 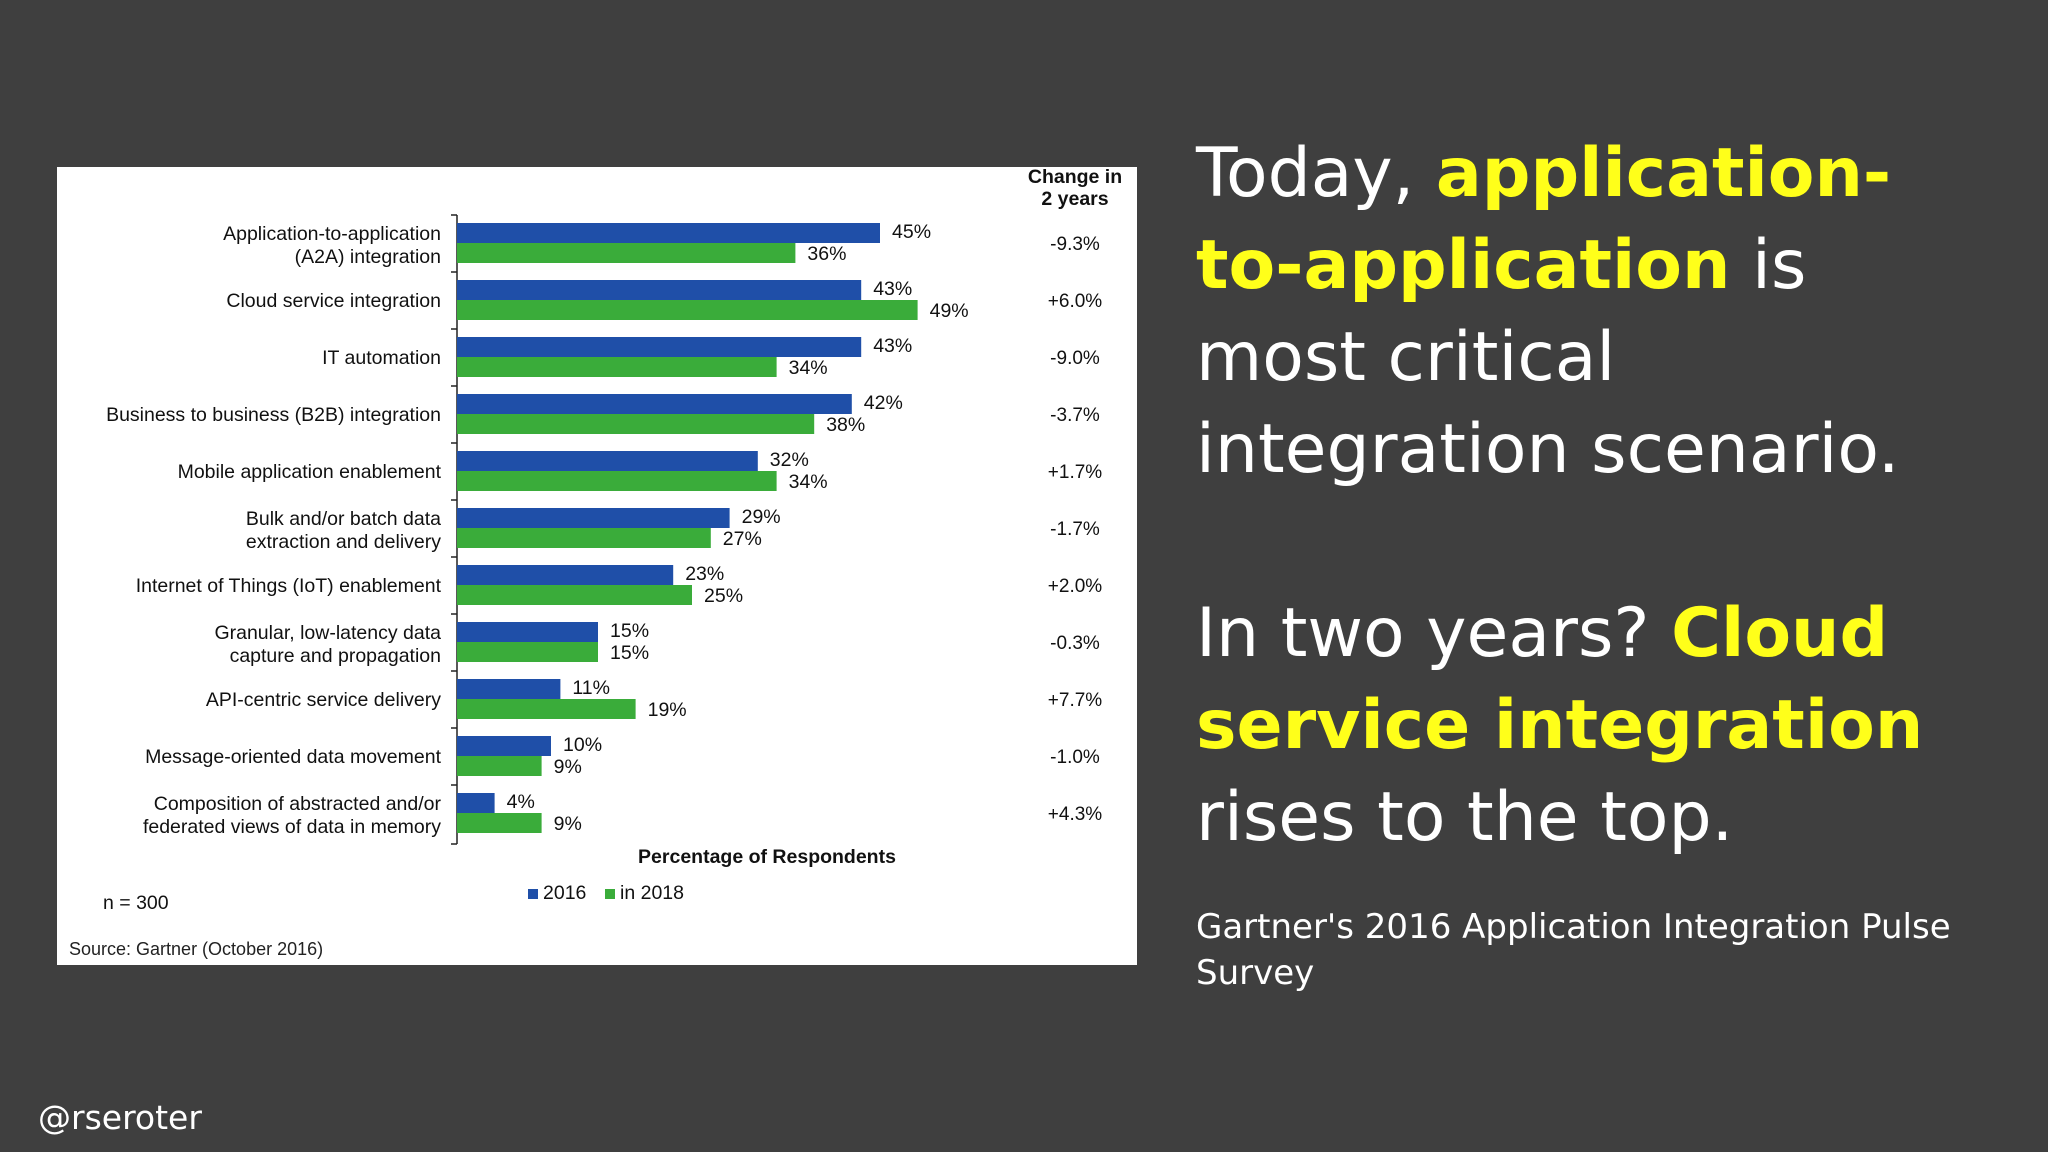 I want to click on value-label-2016: 32%, so click(x=789, y=460).